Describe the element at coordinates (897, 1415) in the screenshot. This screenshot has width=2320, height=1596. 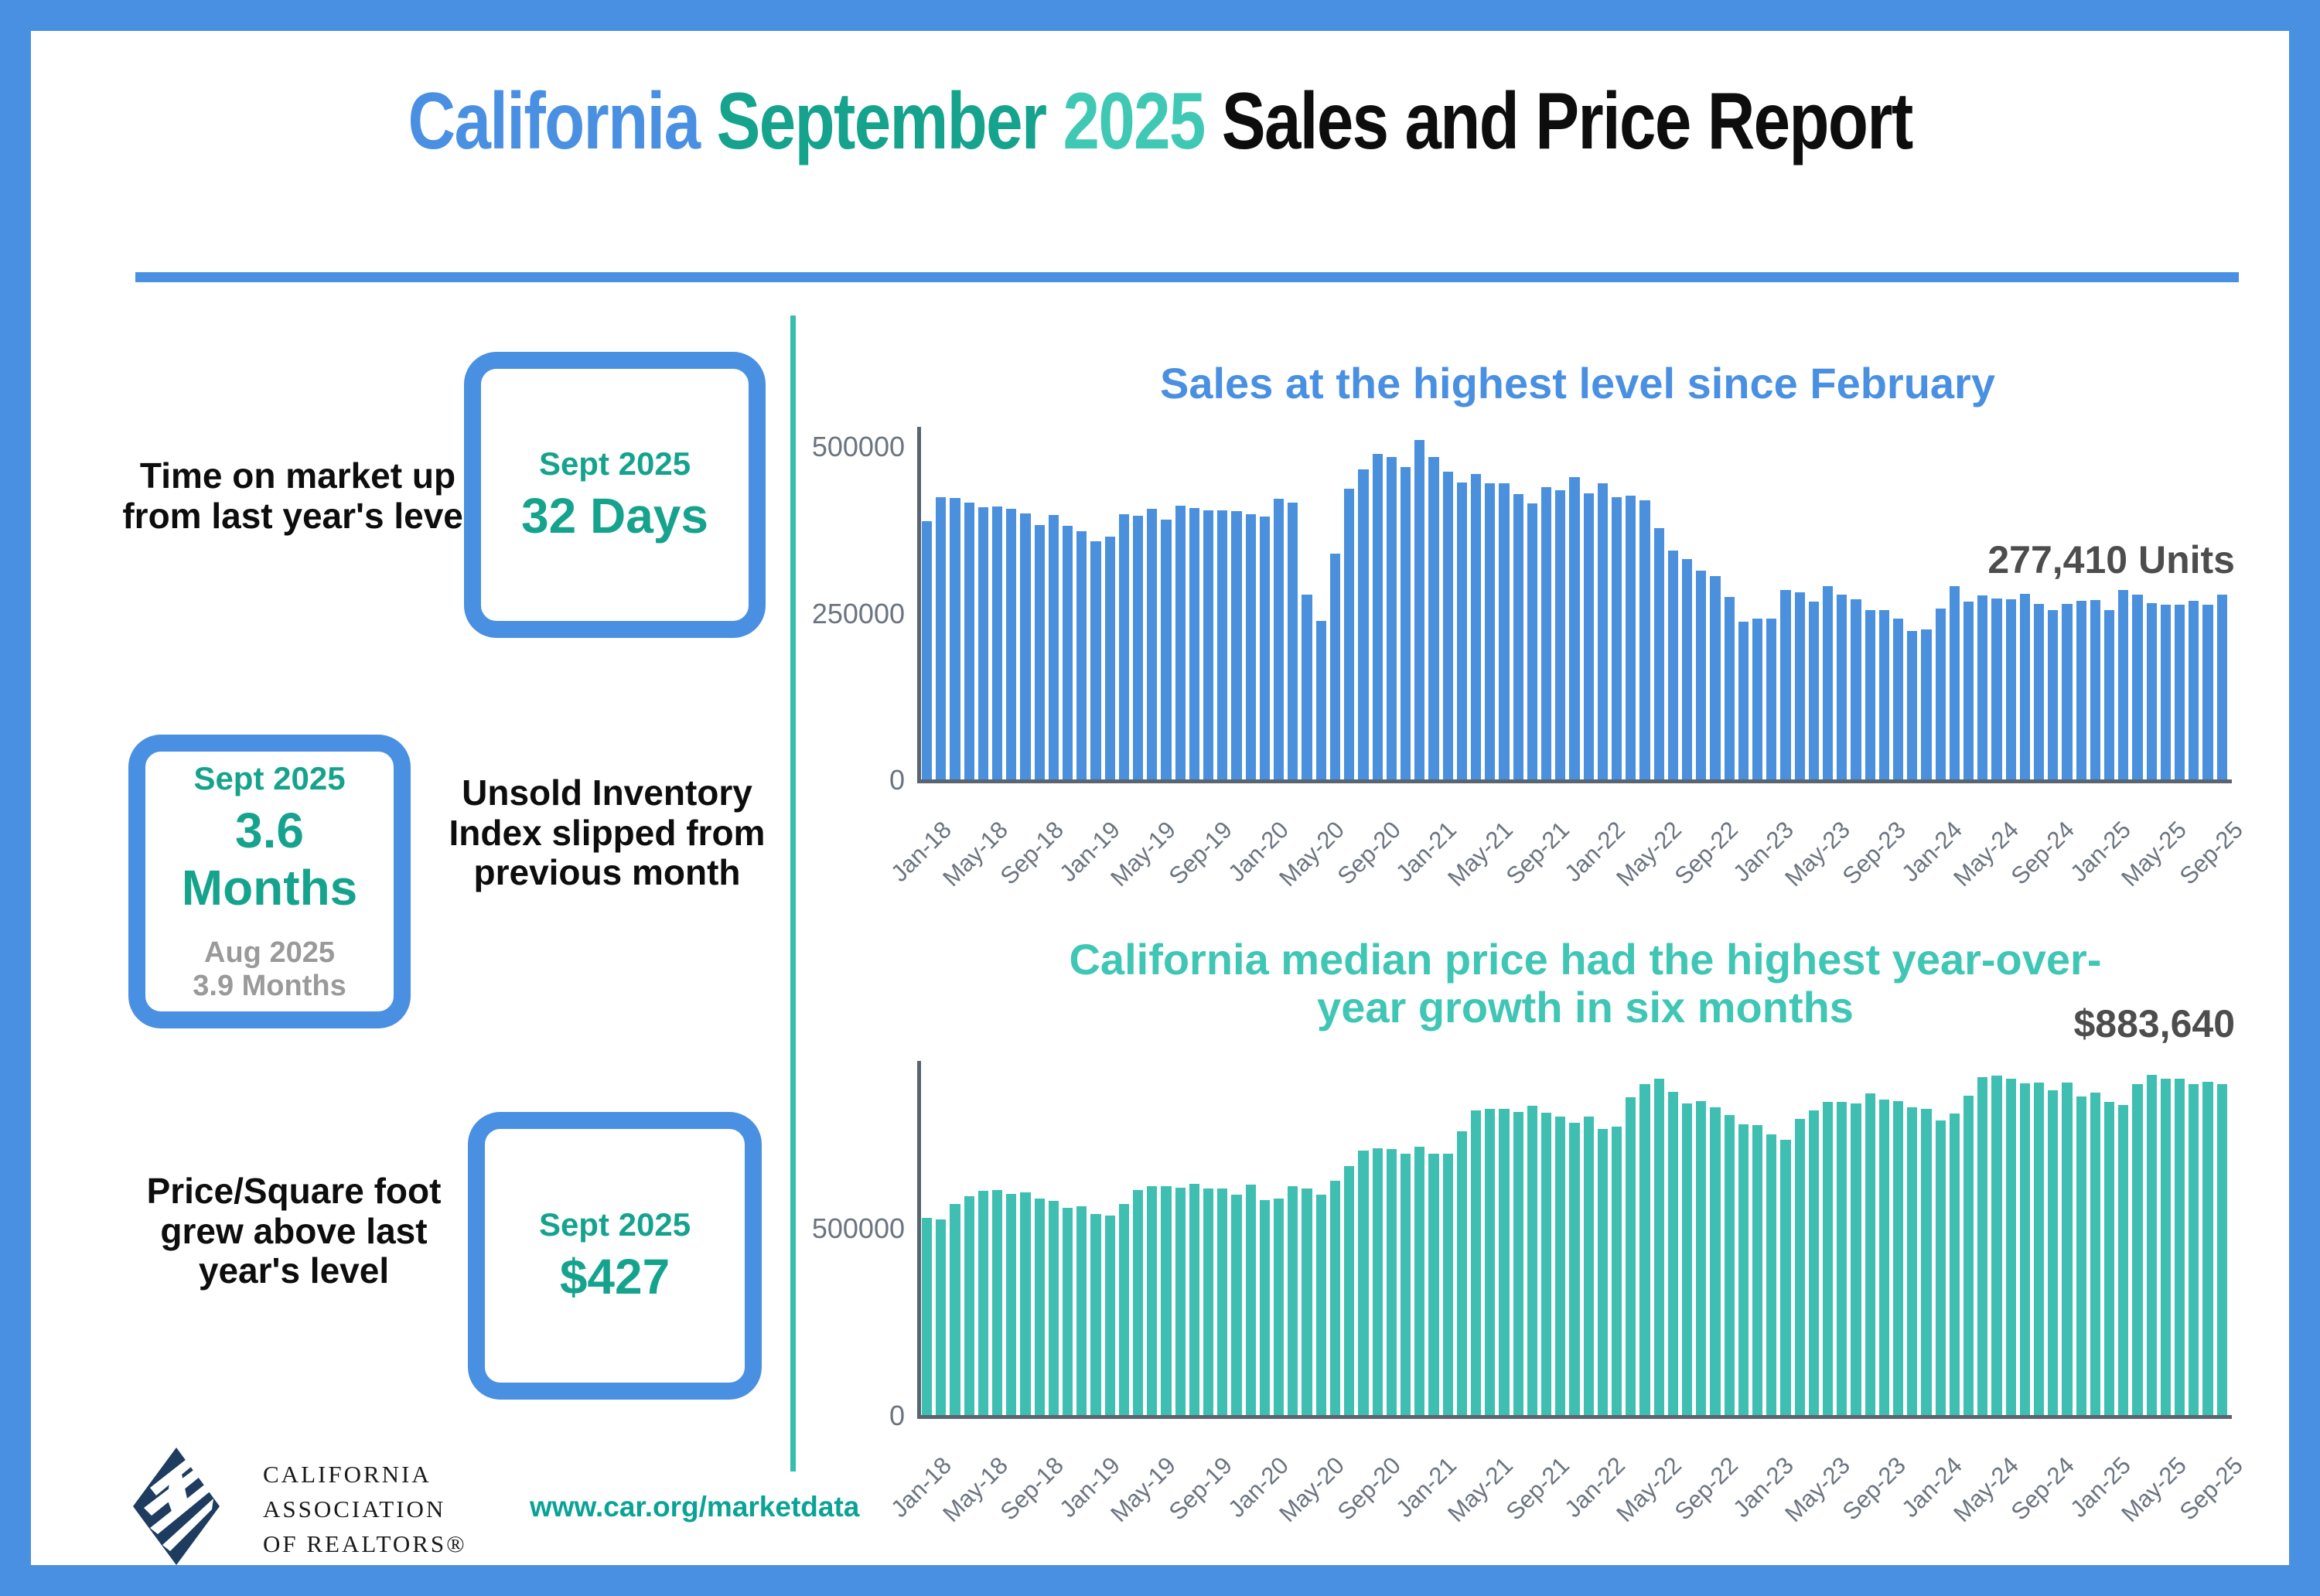
I see `price-ytick-label: 0` at that location.